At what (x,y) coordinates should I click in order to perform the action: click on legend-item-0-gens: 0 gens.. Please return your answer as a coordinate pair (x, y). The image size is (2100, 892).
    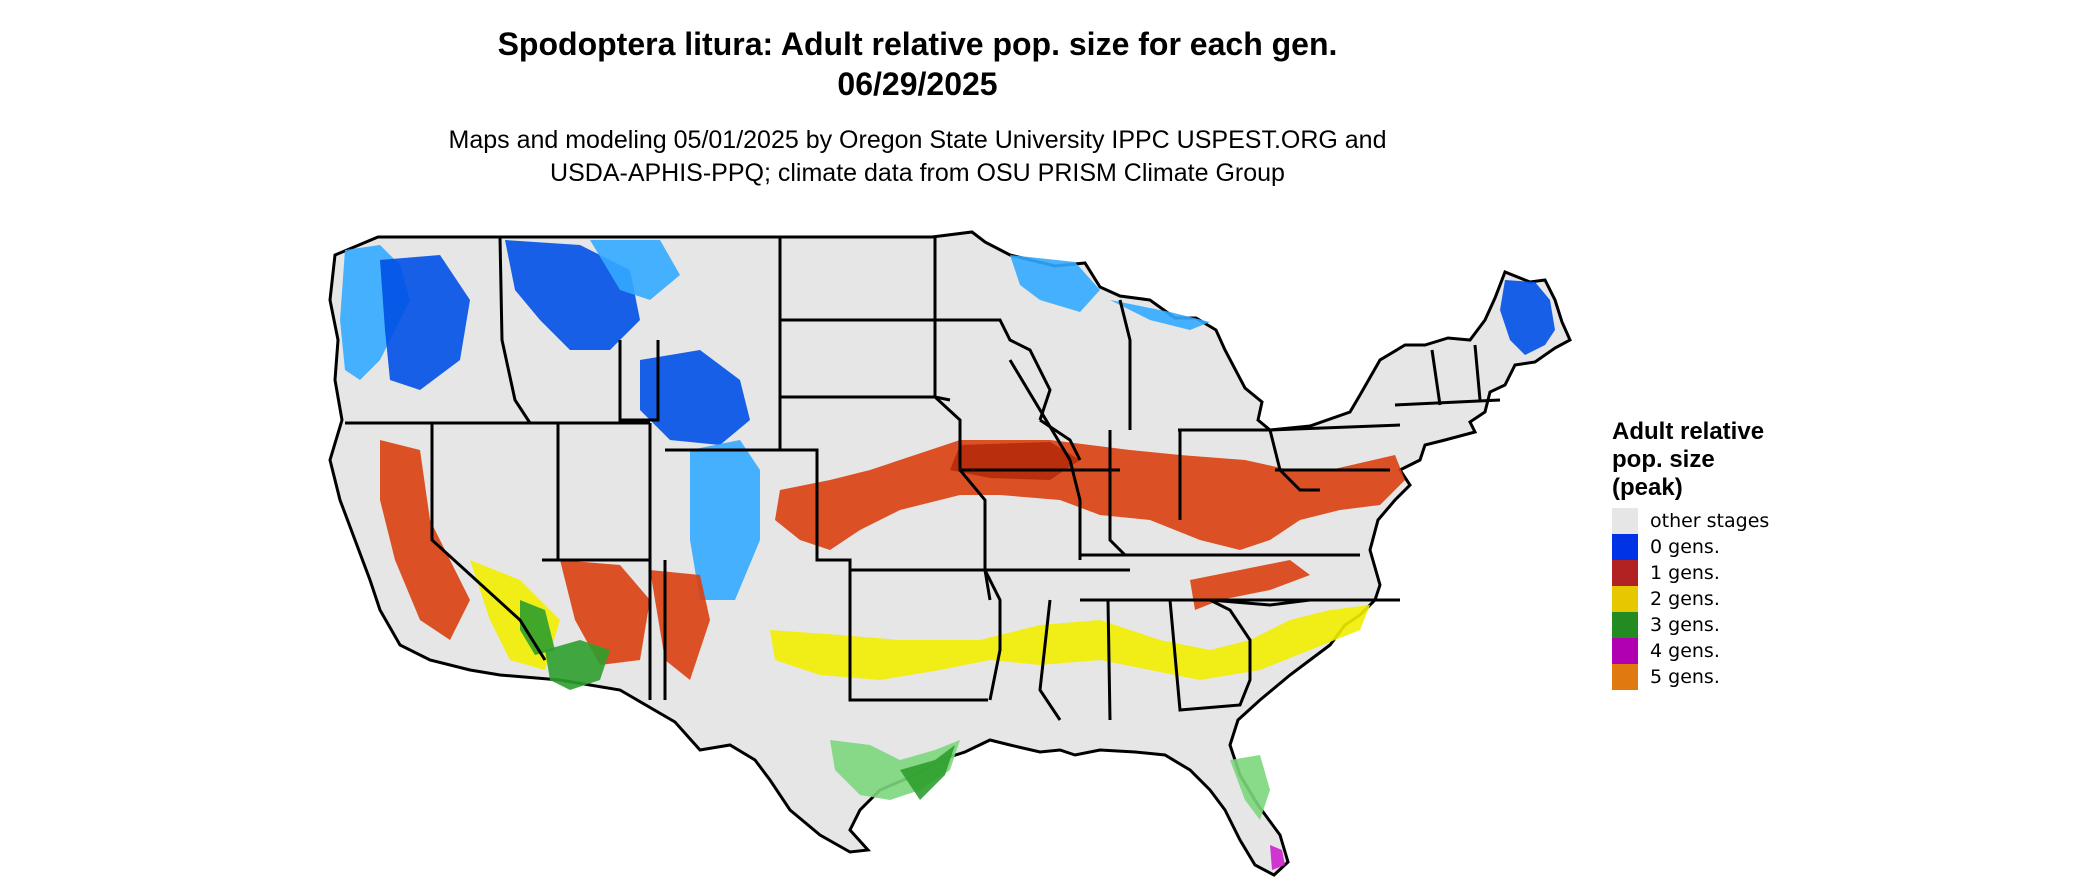
    Looking at the image, I should click on (1712, 547).